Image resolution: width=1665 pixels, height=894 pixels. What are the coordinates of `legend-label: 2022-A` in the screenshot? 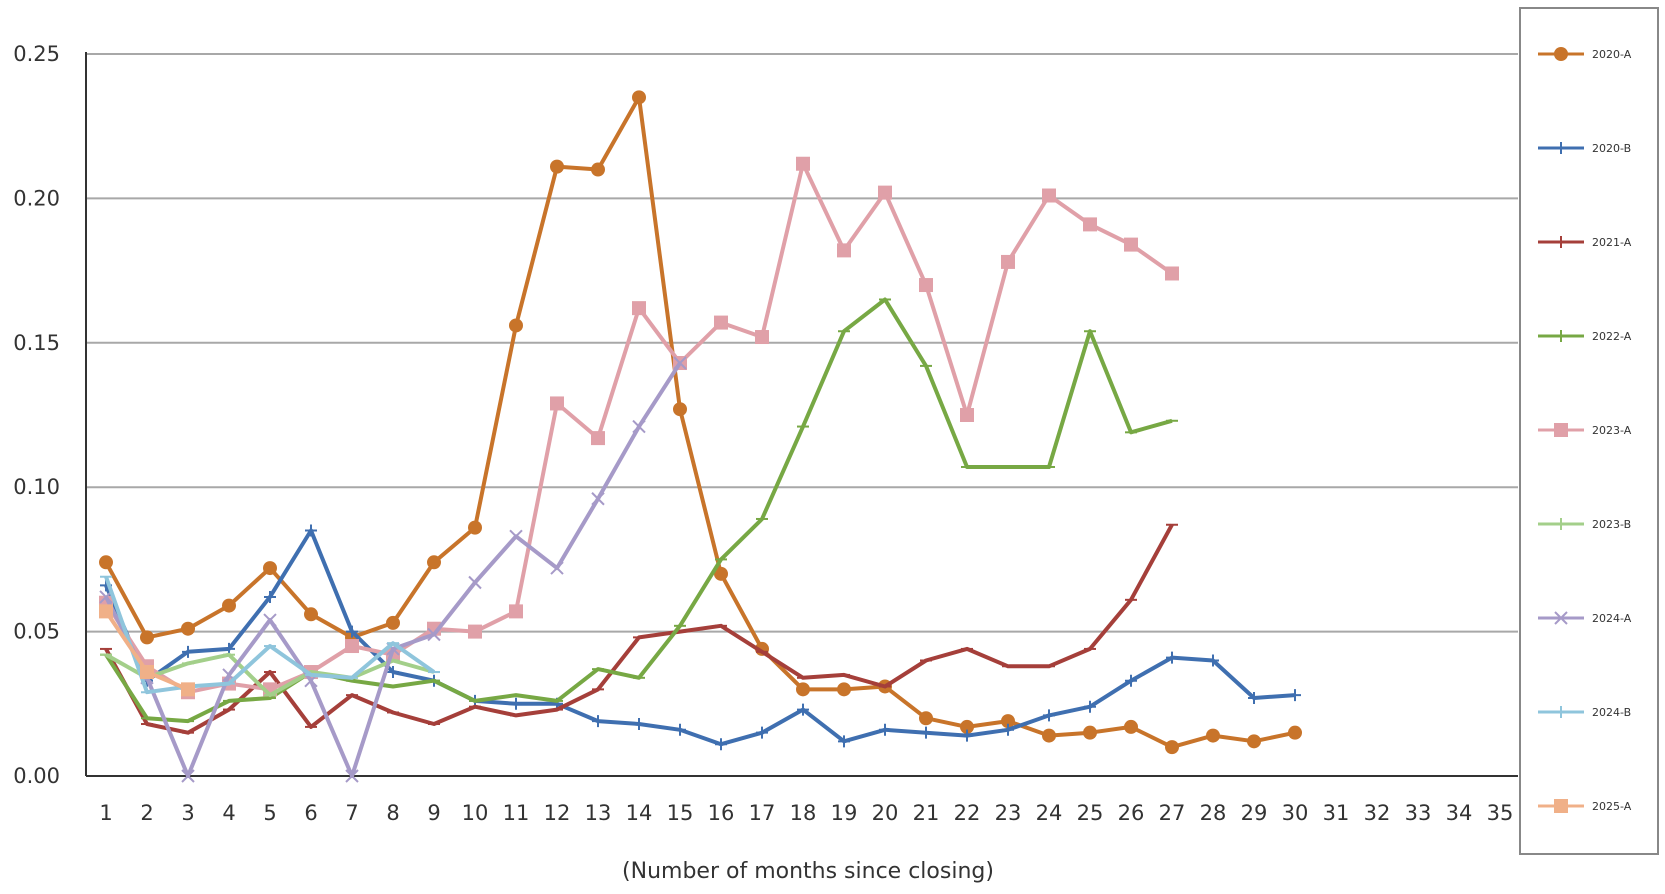 It's located at (1612, 336).